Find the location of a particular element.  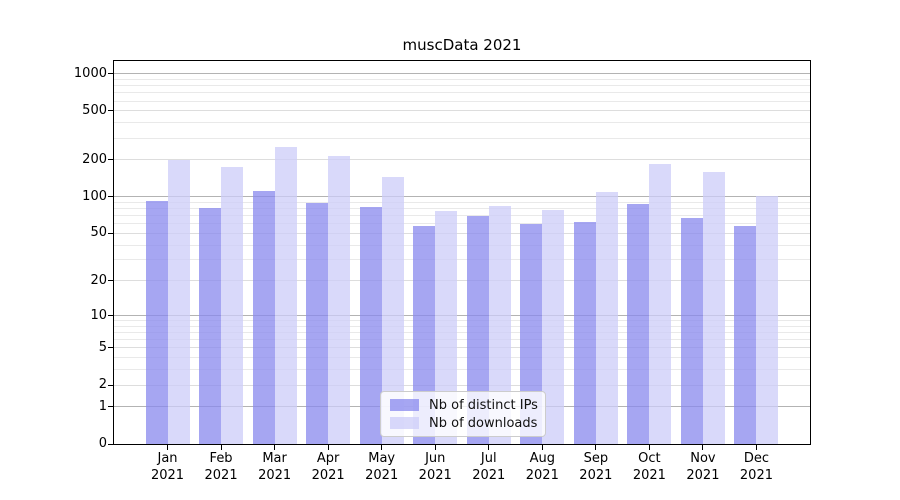

bar-downloads-may is located at coordinates (392, 310).